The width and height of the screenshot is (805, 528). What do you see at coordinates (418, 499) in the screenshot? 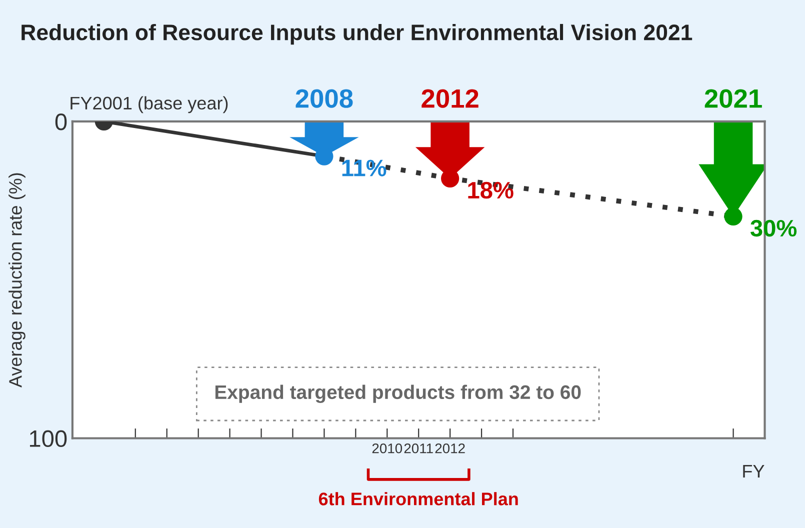
I see `text: 6th Environmental Plan` at bounding box center [418, 499].